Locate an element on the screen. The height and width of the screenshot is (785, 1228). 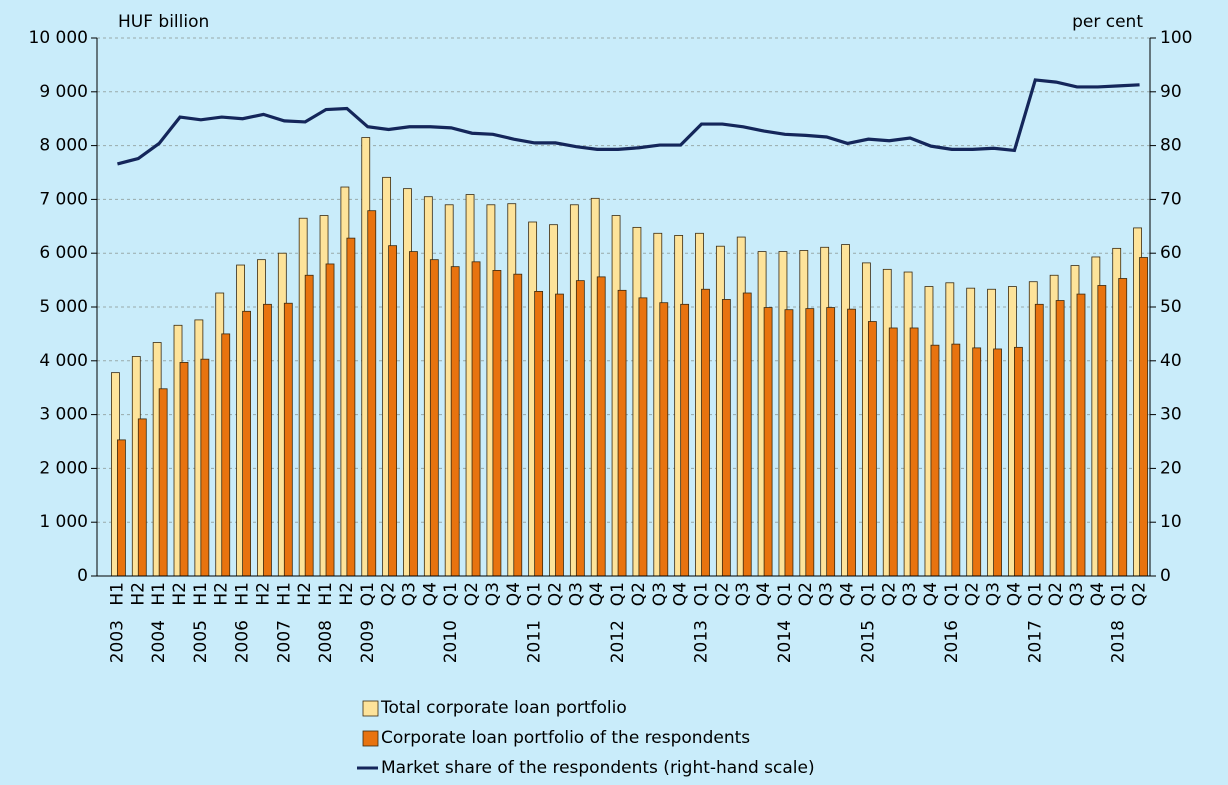
y2-tick-label: 50 is located at coordinates (1171, 307).